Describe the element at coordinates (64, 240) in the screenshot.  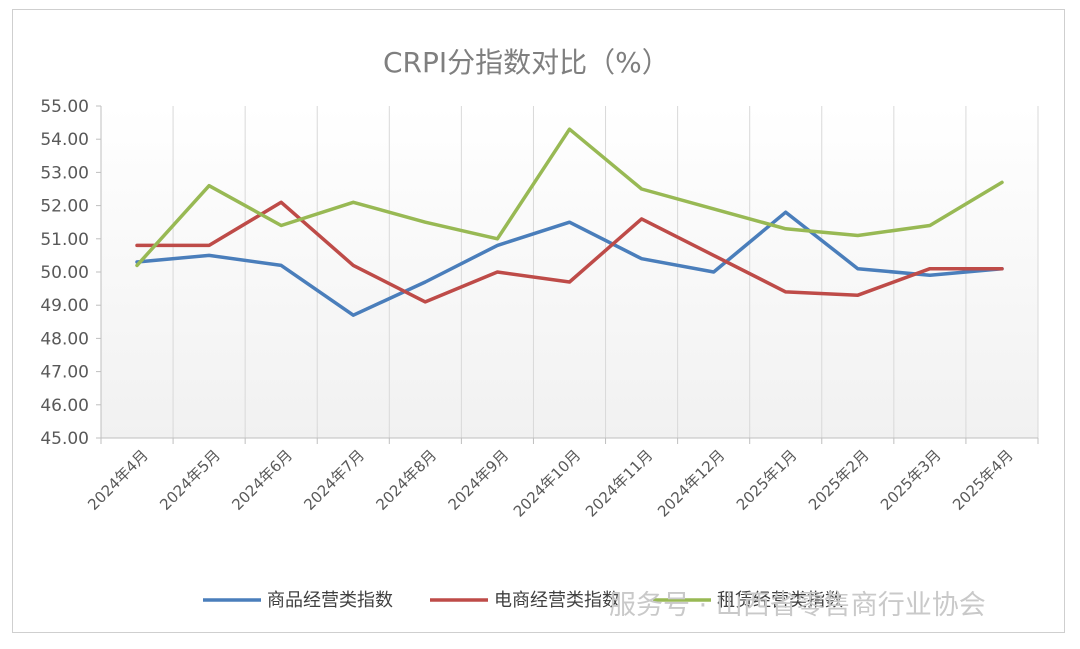
I see `y-tick-label: 51.00` at that location.